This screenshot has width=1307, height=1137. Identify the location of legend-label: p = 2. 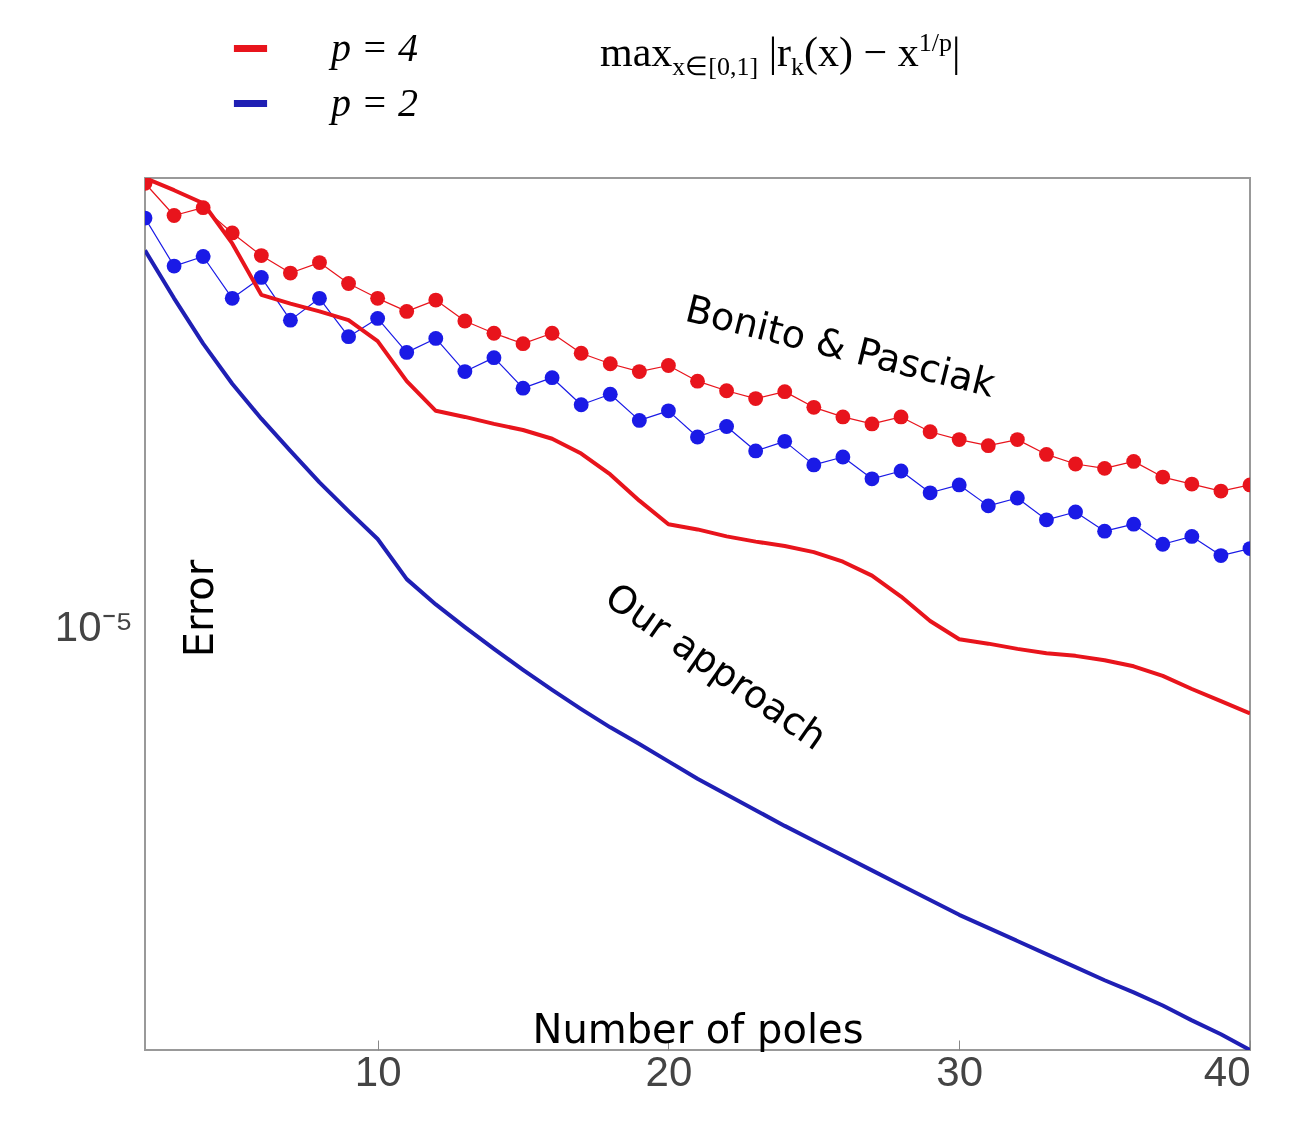
(373, 102).